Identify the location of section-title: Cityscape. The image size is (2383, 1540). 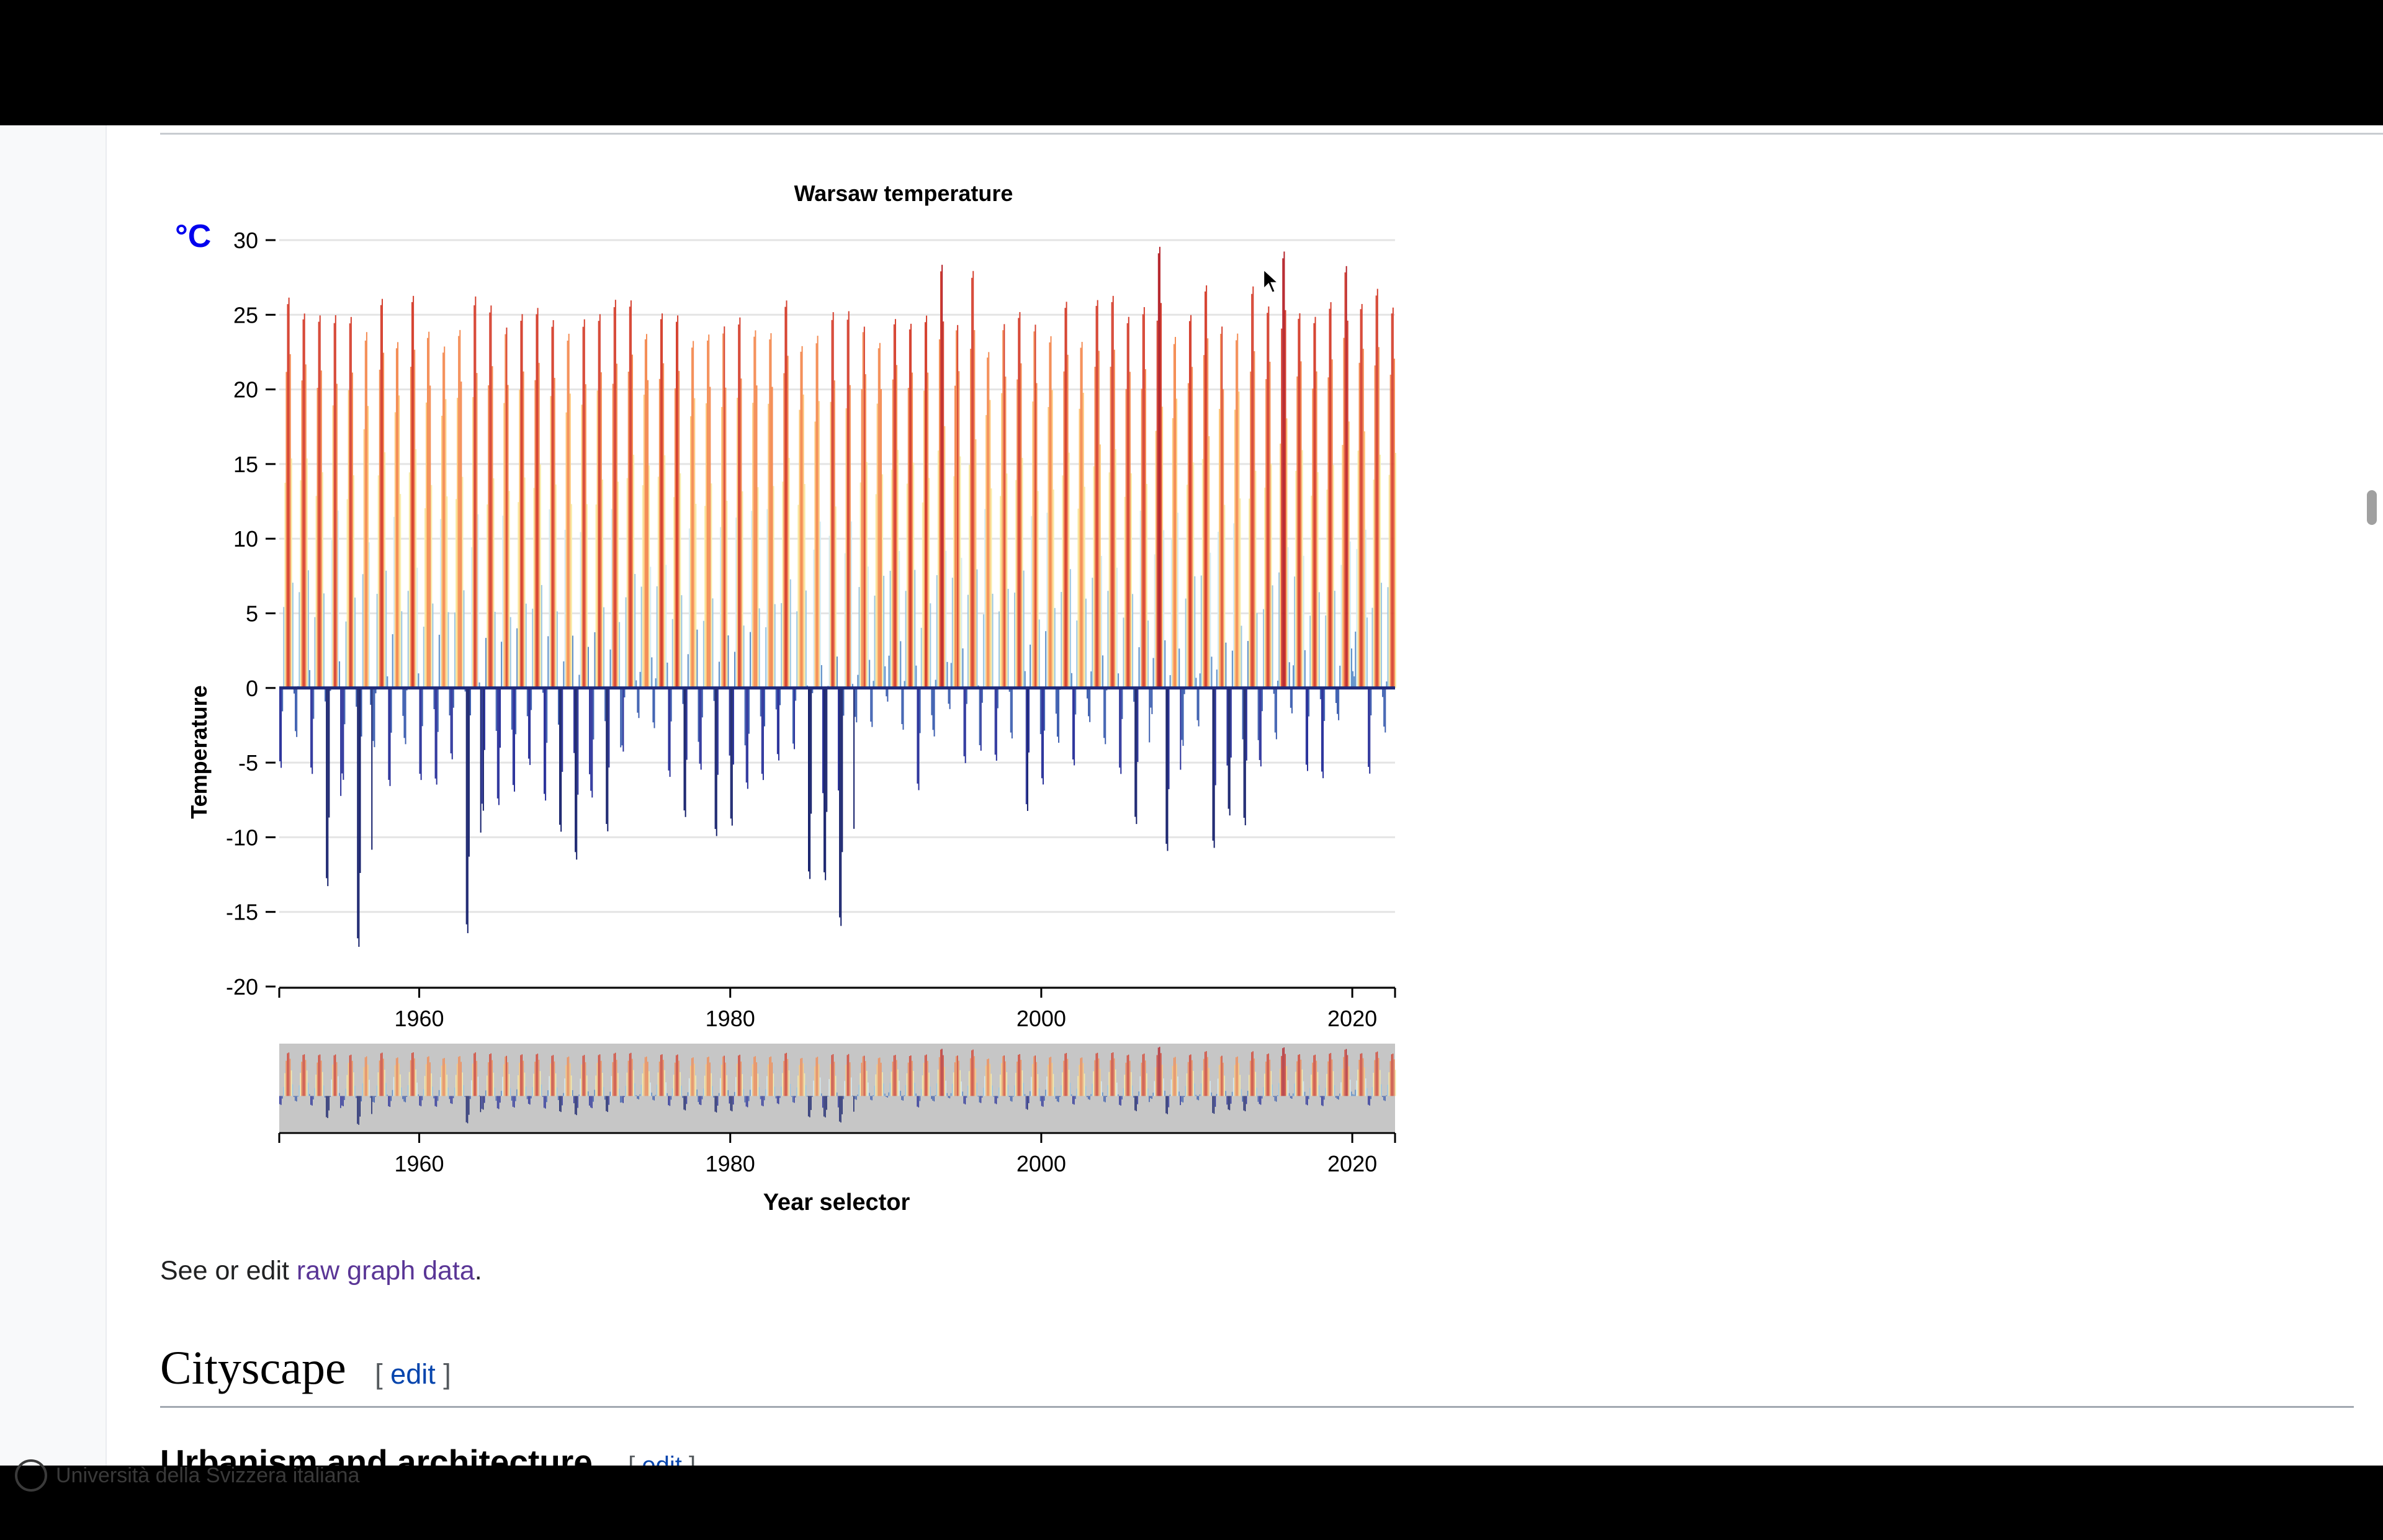
(253, 1368).